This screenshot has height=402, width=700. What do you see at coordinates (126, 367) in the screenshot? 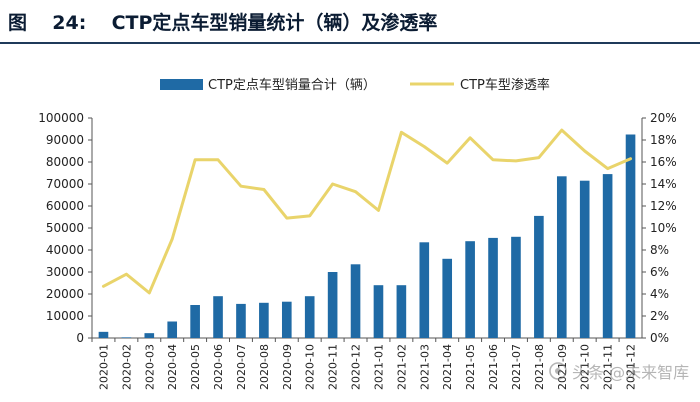
I see `x-tick-label: 2020-02` at bounding box center [126, 367].